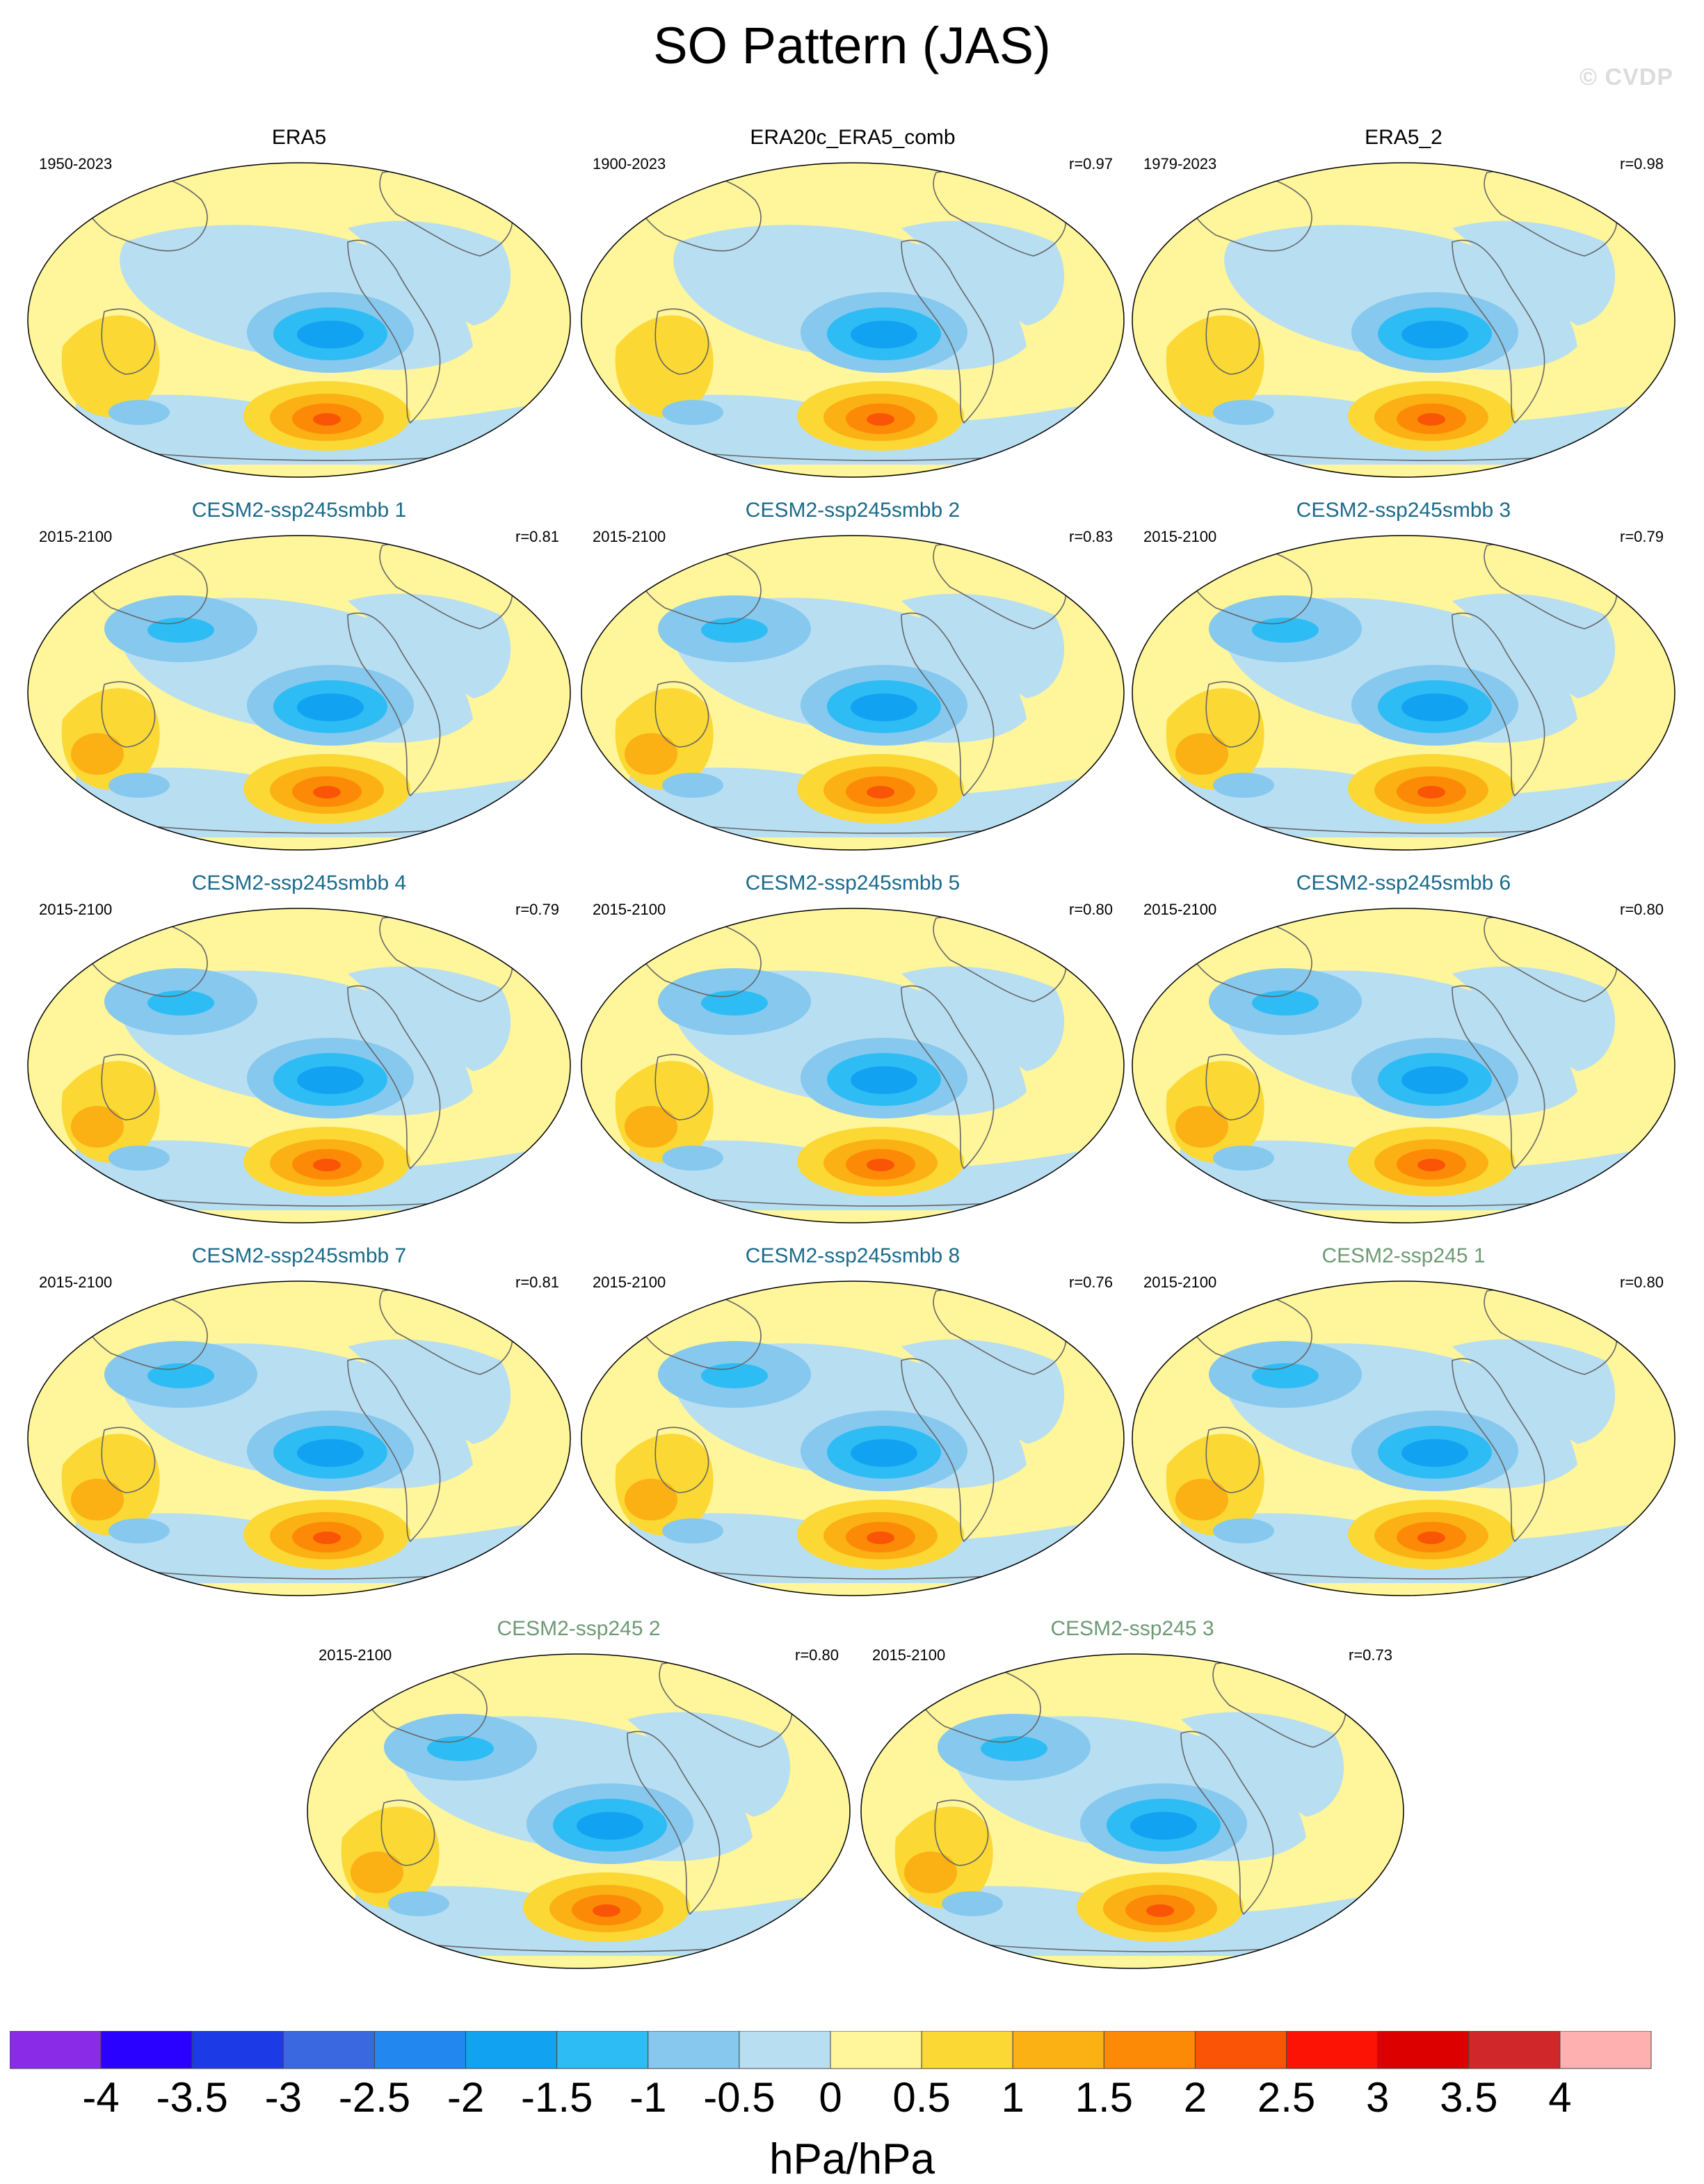  What do you see at coordinates (852, 45) in the screenshot?
I see `figure-title: SO Pattern (JAS)` at bounding box center [852, 45].